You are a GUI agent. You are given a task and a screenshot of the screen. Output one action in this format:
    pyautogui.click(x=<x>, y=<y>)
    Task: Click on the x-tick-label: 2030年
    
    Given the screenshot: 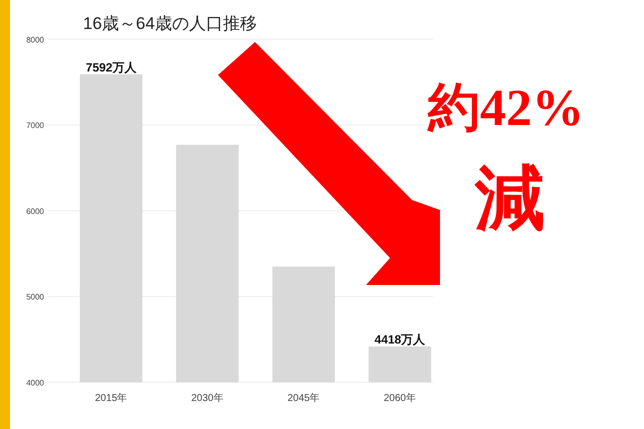 What is the action you would take?
    pyautogui.click(x=207, y=398)
    